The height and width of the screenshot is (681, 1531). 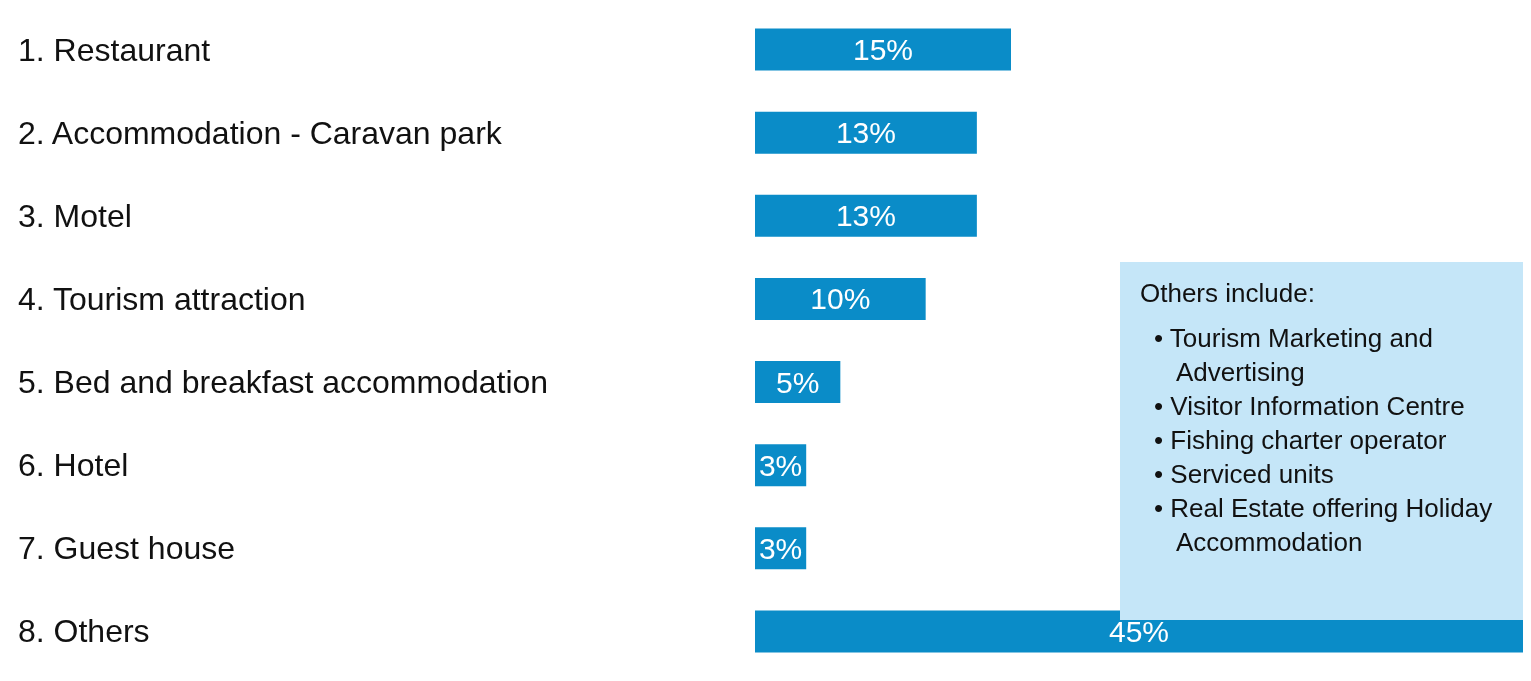 I want to click on annotation: • Tourism Marketing and Advertising, so click(x=1294, y=355).